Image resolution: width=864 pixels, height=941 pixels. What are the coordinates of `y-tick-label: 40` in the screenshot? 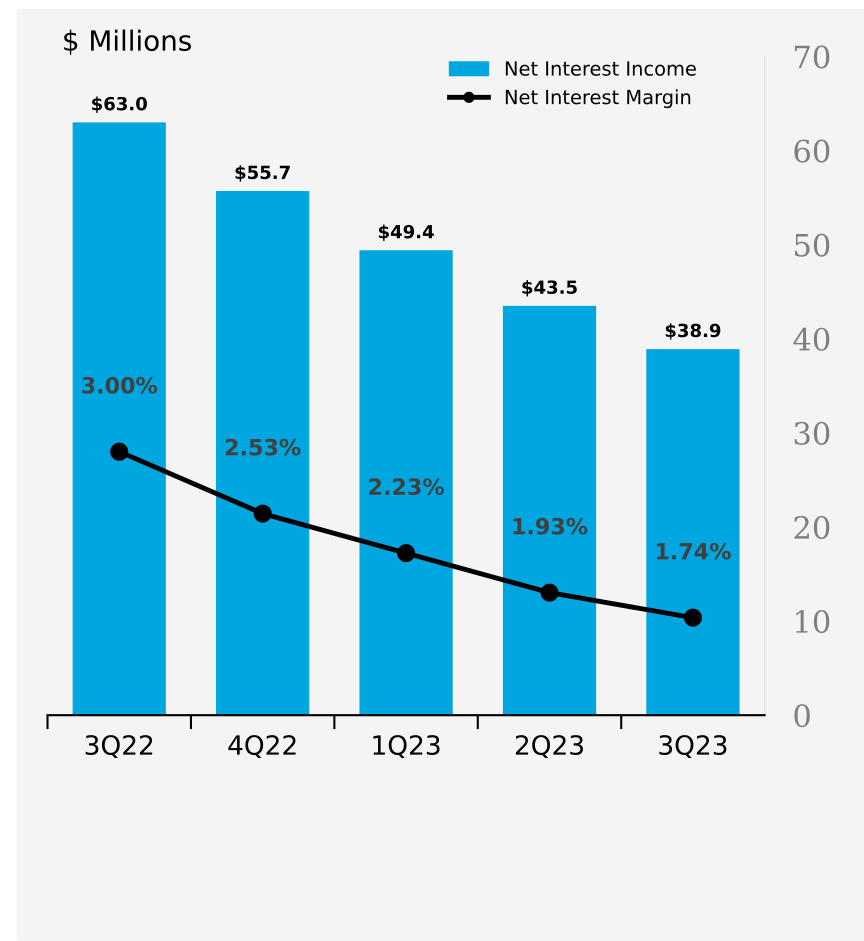 It's located at (811, 339).